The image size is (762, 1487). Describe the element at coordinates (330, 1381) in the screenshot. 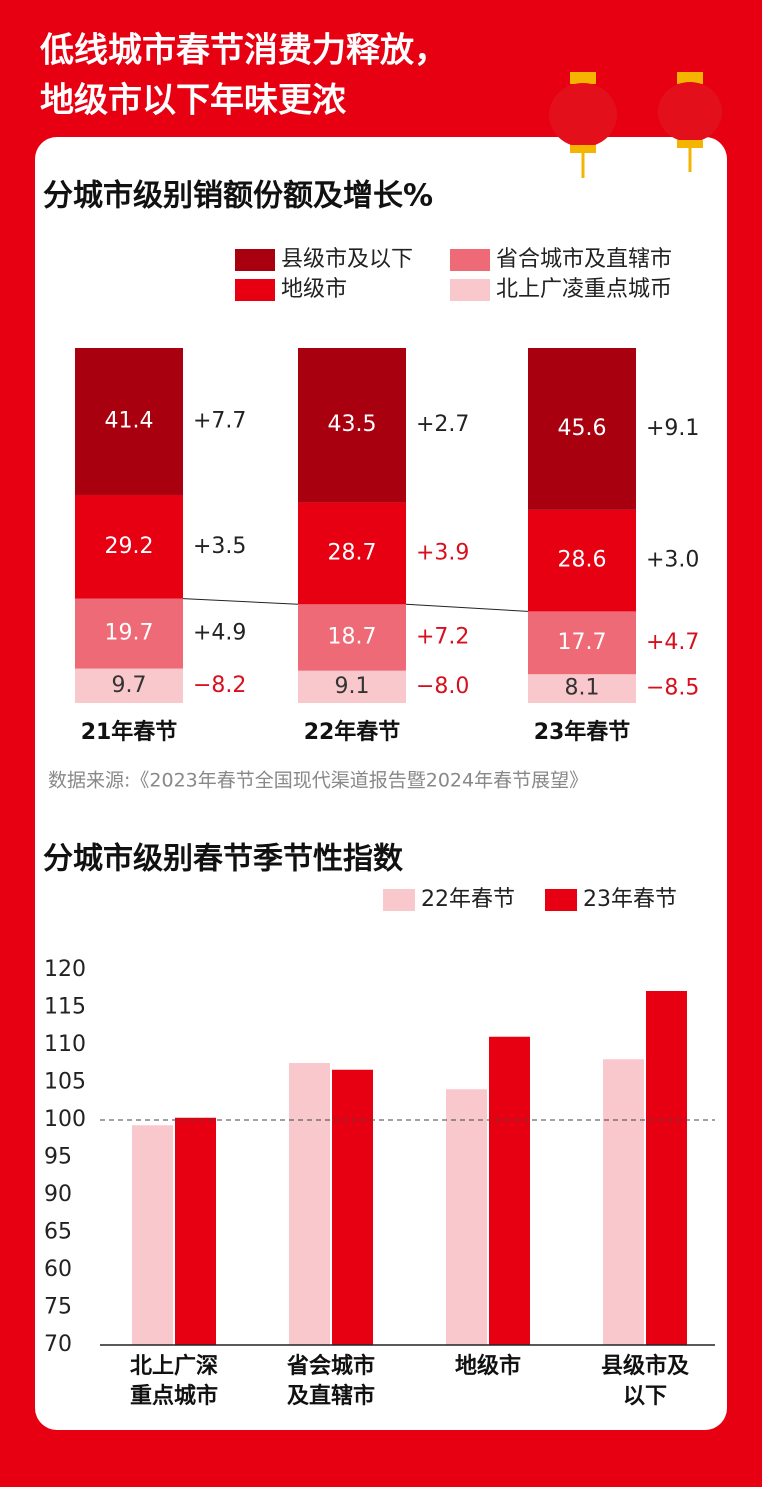

I see `x-tick-label: 省会城市及直辖市` at that location.